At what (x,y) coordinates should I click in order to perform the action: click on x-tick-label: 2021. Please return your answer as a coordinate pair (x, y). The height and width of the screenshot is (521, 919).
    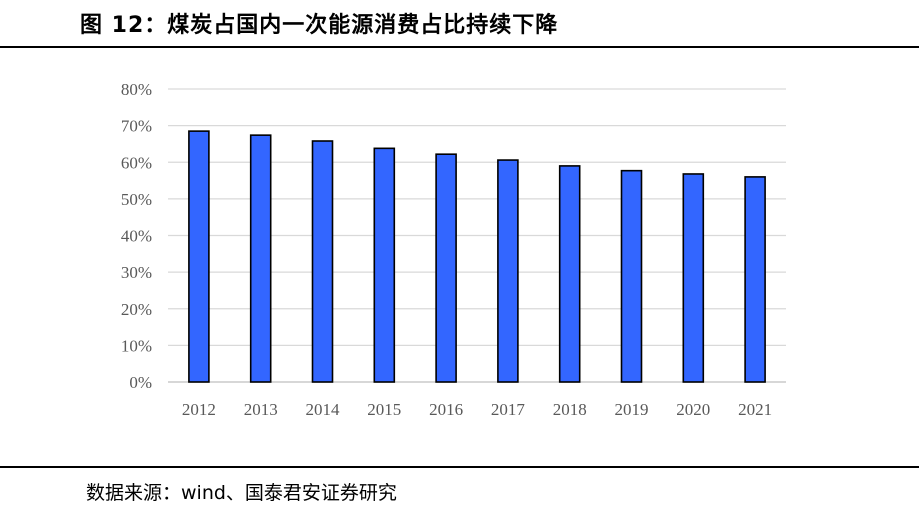
    Looking at the image, I should click on (755, 409).